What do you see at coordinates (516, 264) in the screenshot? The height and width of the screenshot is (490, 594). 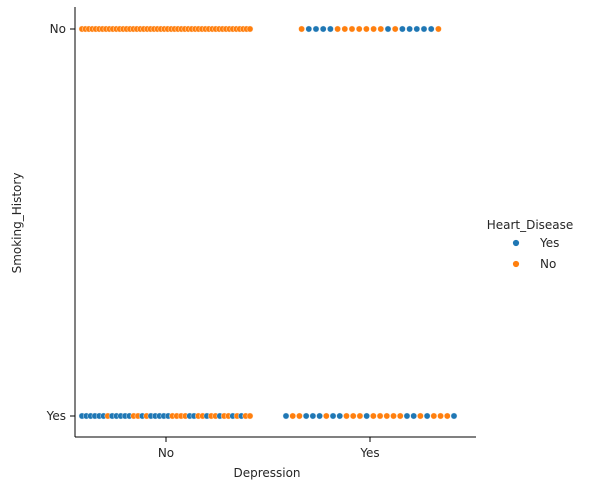 I see `legend-marker-no` at bounding box center [516, 264].